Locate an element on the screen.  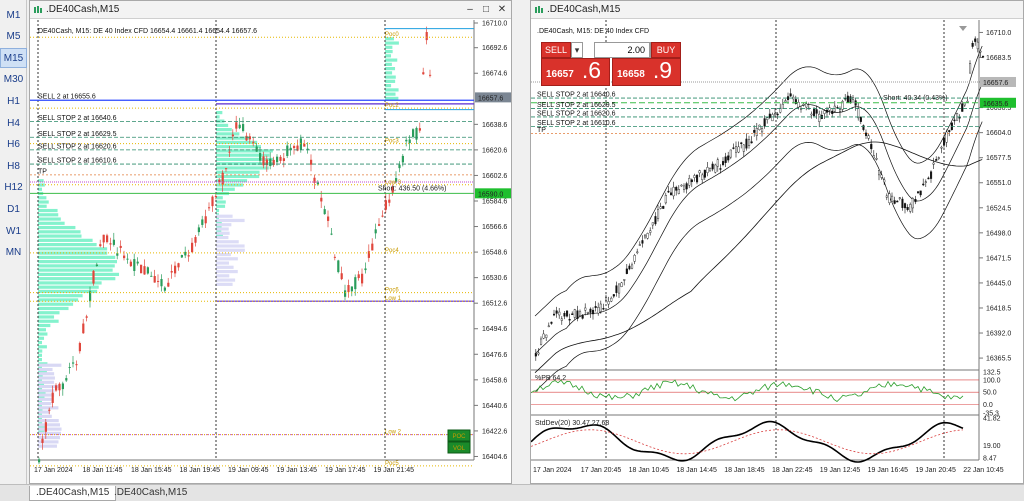
timeframe-h1: H1 is located at coordinates (13, 101).